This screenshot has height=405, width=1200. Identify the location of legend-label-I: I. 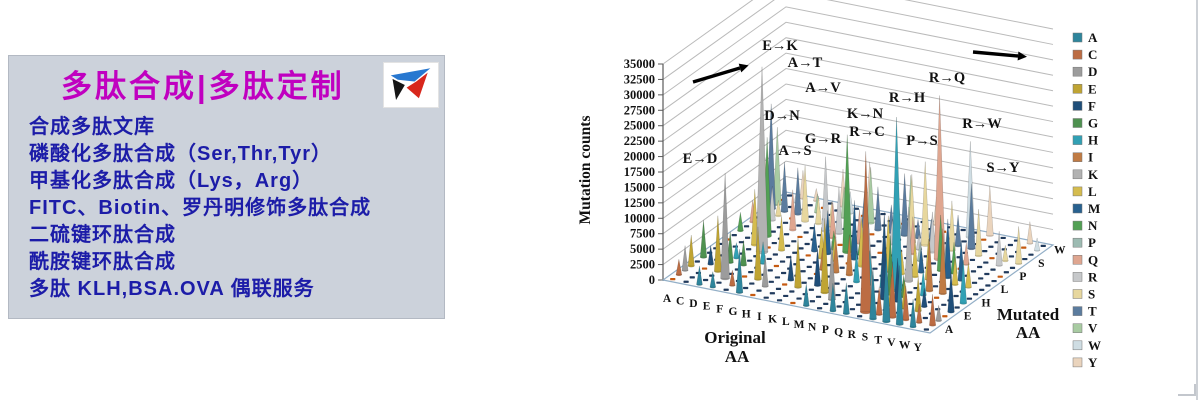
(1090, 157).